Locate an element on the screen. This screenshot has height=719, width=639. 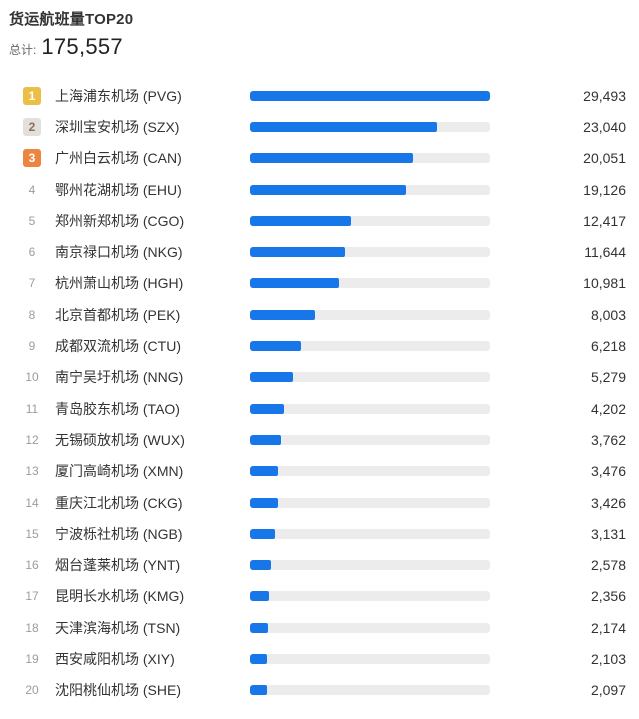
table-row: 9 成都双流机场 (CTU) 6,218 is located at coordinates (319, 345).